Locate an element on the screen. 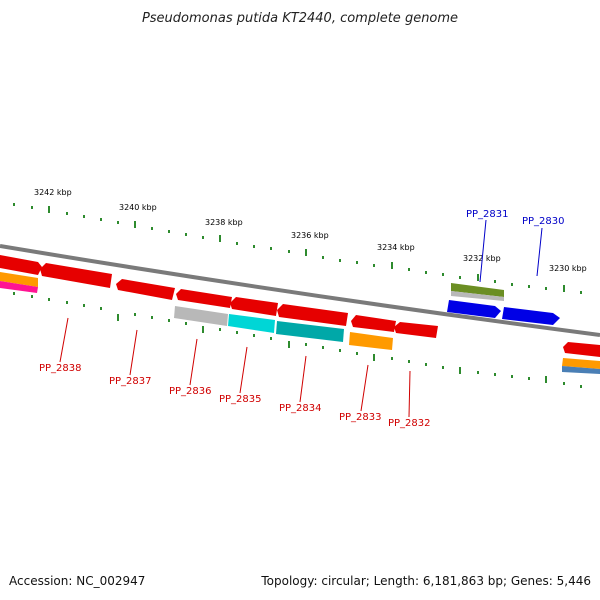 The width and height of the screenshot is (600, 600). gene-label: PP_2837 is located at coordinates (130, 381).